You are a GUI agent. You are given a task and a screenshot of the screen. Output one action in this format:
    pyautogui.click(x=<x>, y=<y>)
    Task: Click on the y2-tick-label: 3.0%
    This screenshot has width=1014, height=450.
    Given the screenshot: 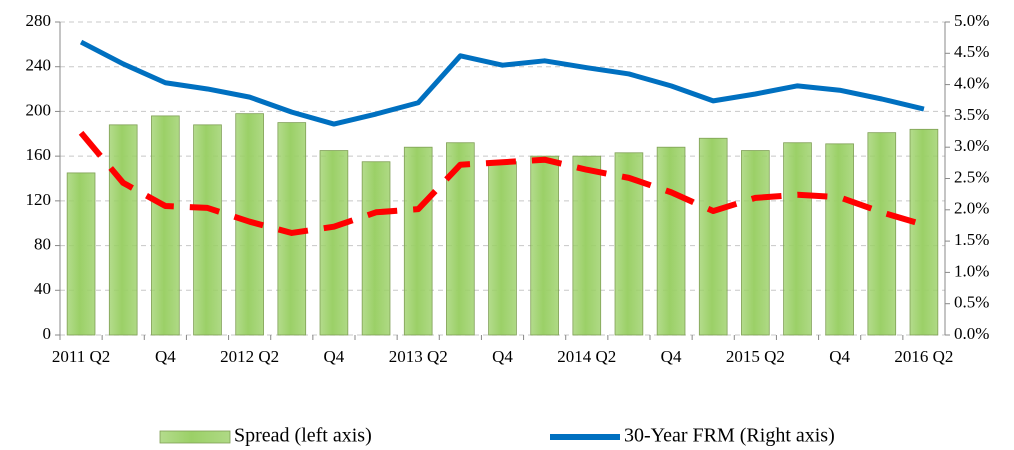 What is the action you would take?
    pyautogui.click(x=971, y=145)
    